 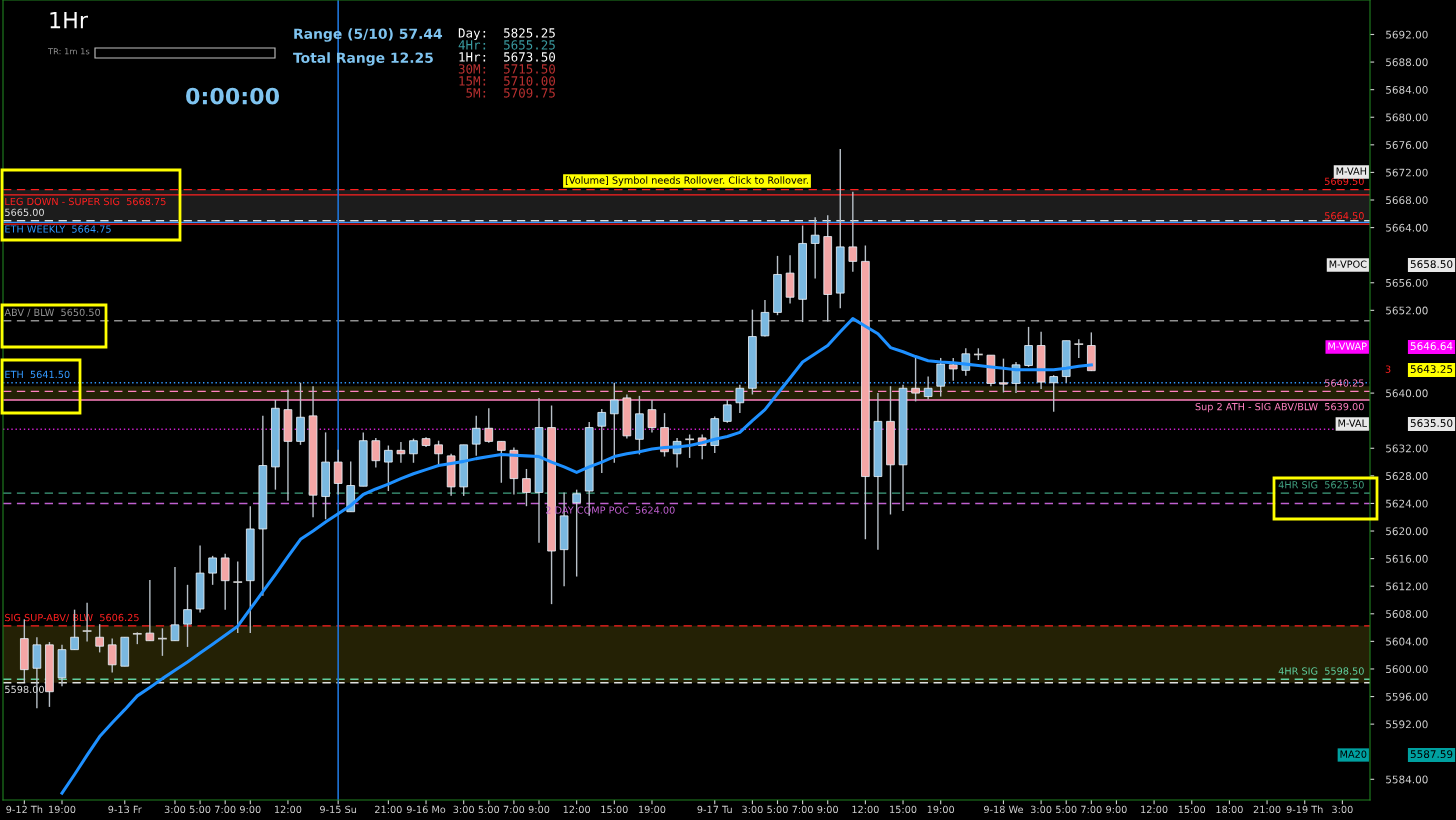 I want to click on x-tick-label: 9-17 Tu, so click(x=714, y=809).